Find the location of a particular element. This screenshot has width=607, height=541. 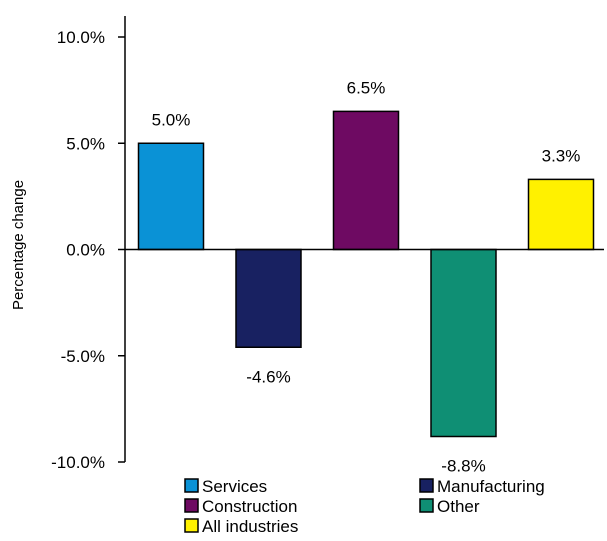

bar-other is located at coordinates (463, 343).